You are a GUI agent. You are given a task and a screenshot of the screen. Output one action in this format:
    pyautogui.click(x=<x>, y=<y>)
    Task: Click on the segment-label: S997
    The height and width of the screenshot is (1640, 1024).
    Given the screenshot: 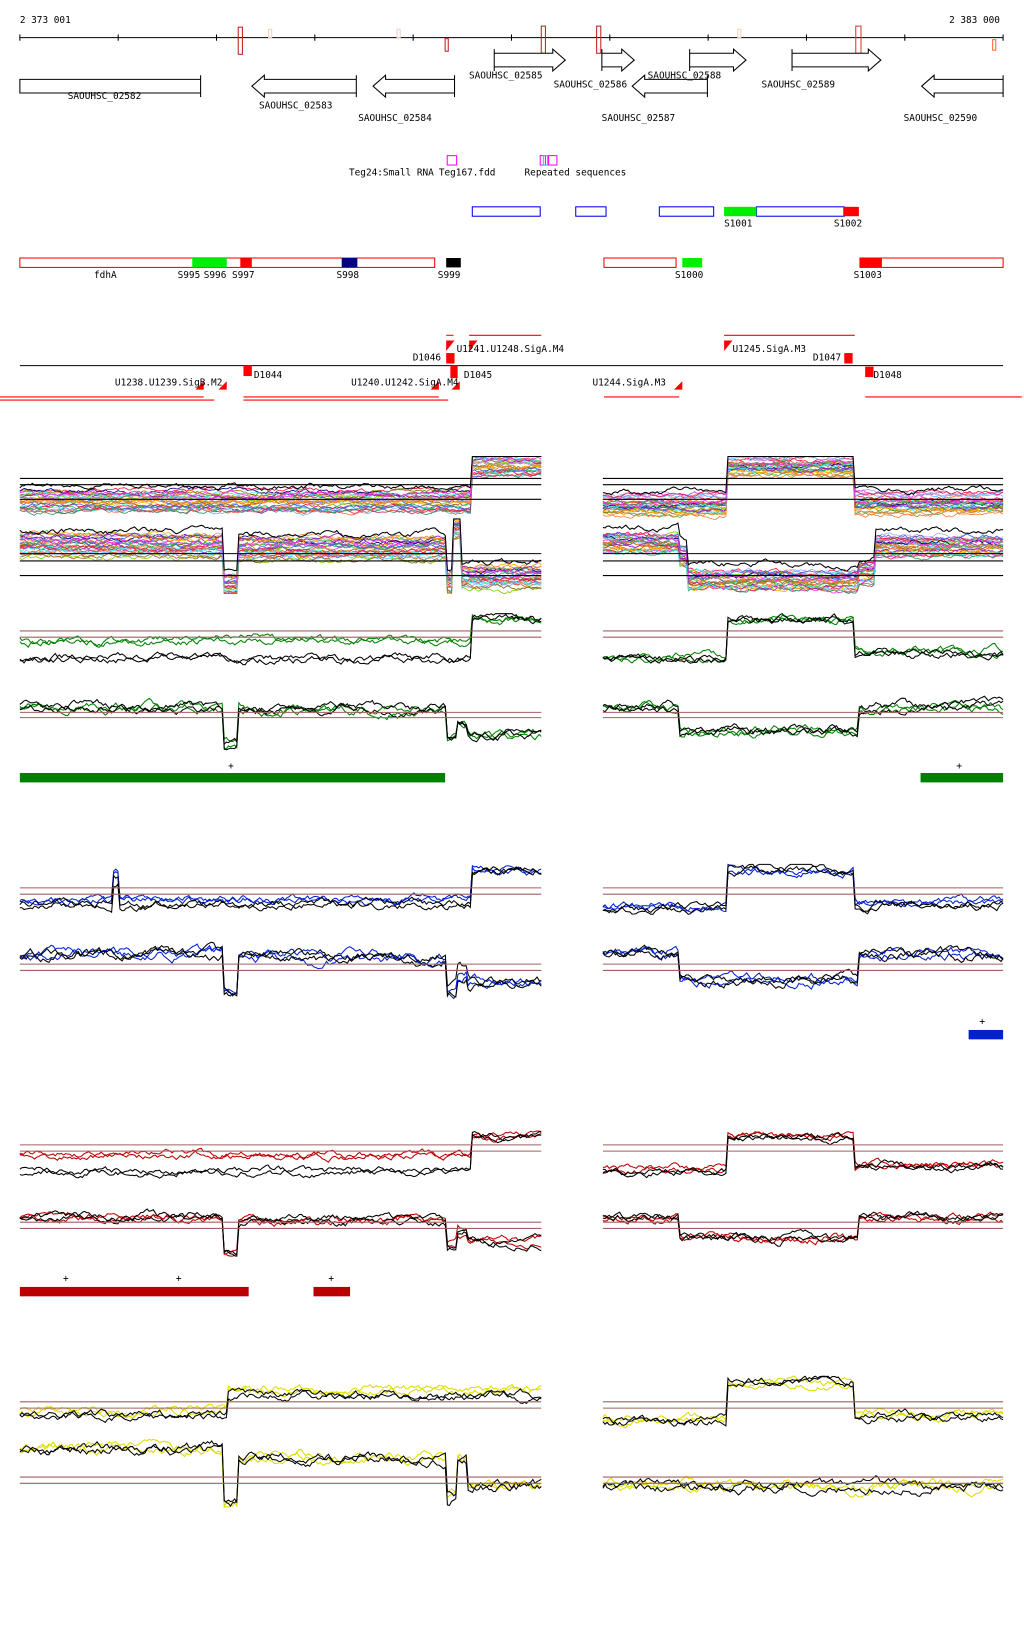 What is the action you would take?
    pyautogui.click(x=243, y=275)
    